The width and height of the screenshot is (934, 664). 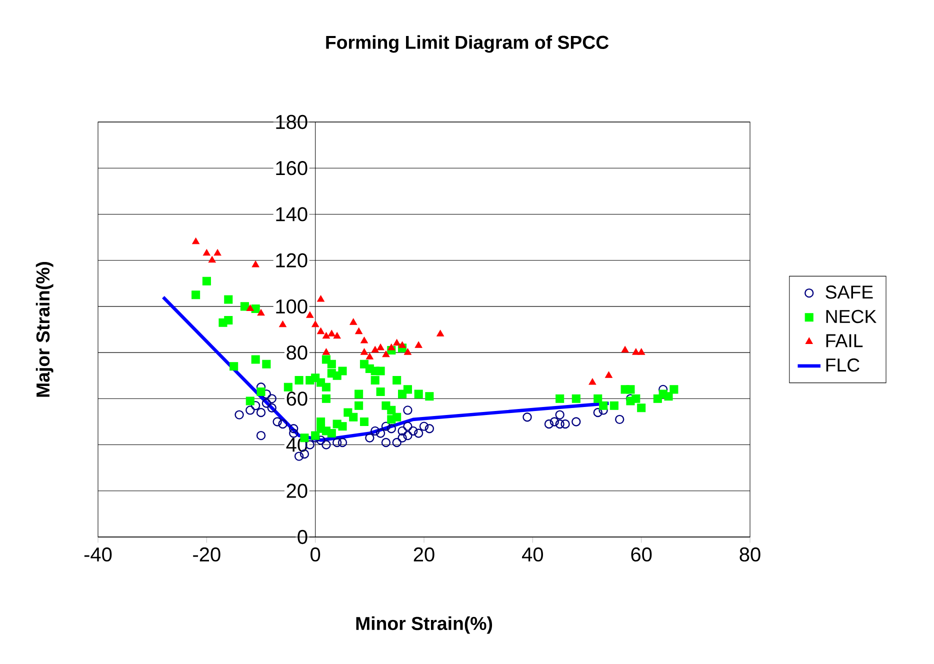 What do you see at coordinates (424, 625) in the screenshot?
I see `x-axis-title: Minor Strain(%)` at bounding box center [424, 625].